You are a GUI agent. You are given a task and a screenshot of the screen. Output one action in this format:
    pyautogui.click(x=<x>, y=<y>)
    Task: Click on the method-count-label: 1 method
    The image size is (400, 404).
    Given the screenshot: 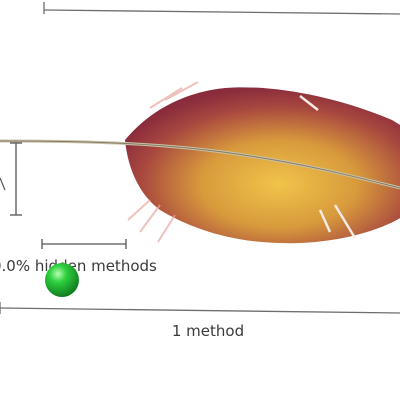 What is the action you would take?
    pyautogui.click(x=208, y=331)
    